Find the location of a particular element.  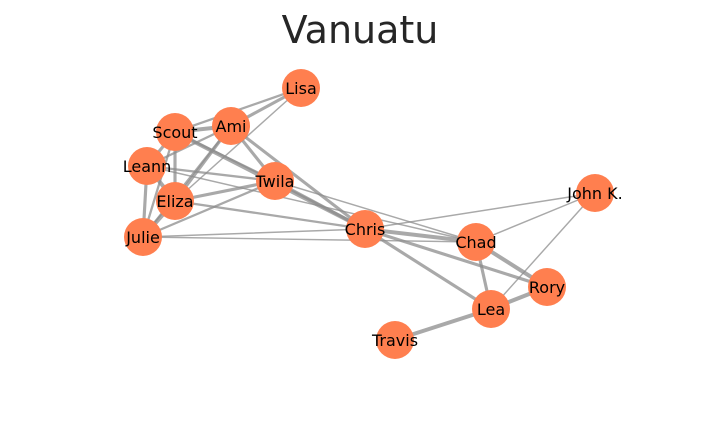

node-rory: Rory is located at coordinates (547, 287).